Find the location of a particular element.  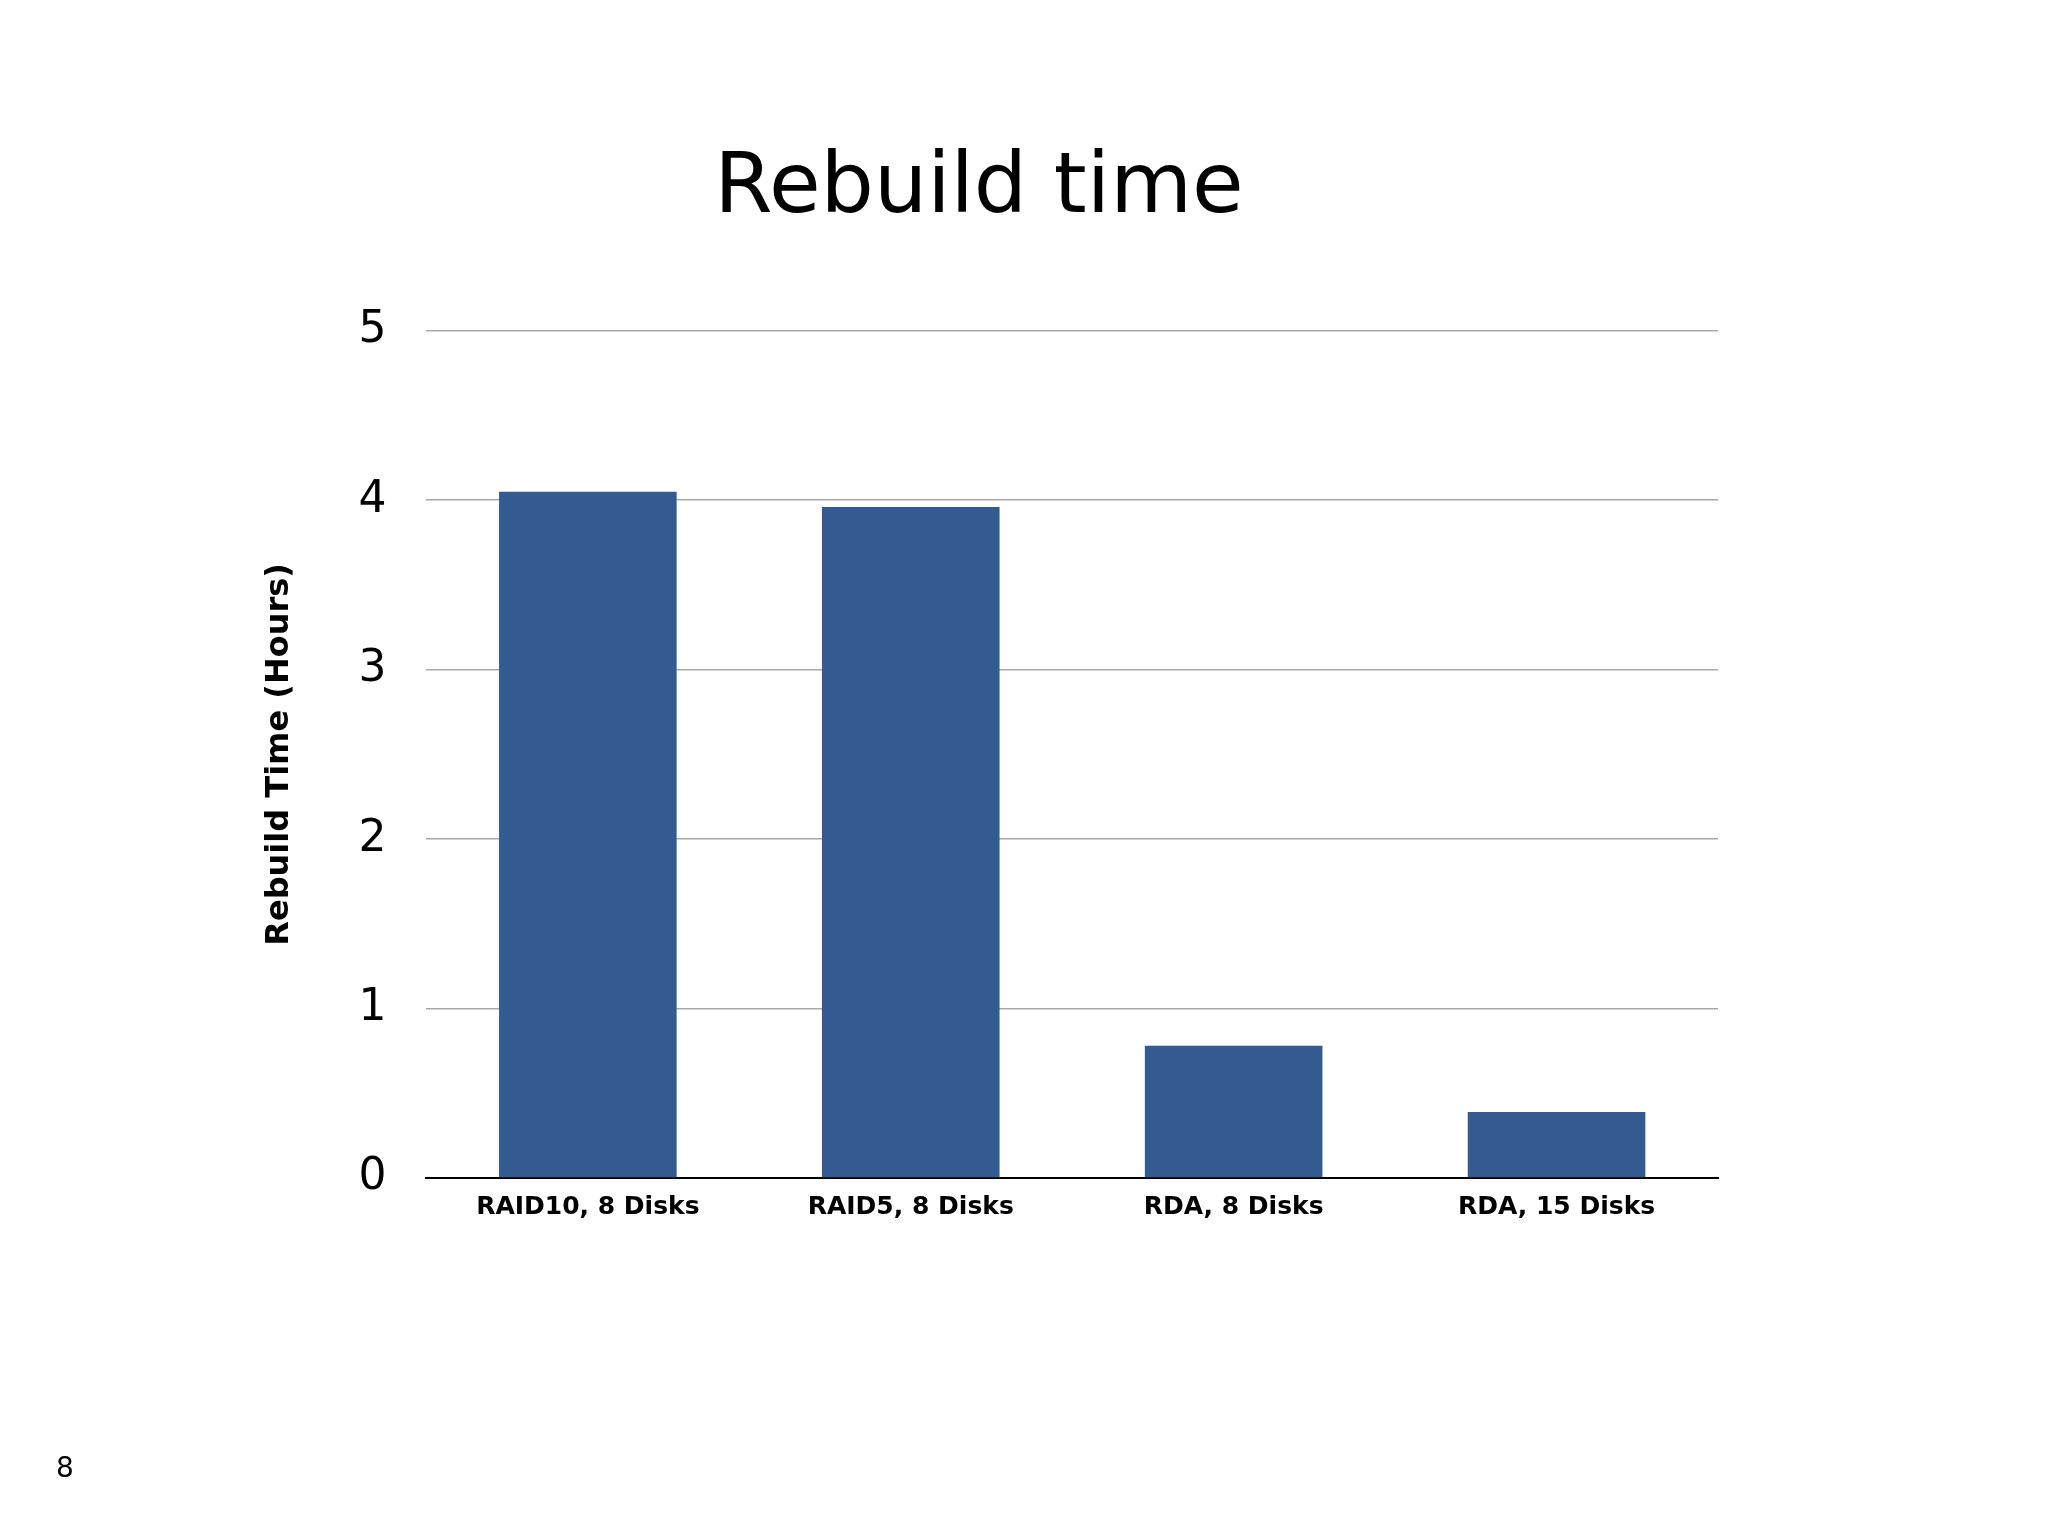

x-tick-label: RDA, 15 Disks is located at coordinates (1556, 1205).